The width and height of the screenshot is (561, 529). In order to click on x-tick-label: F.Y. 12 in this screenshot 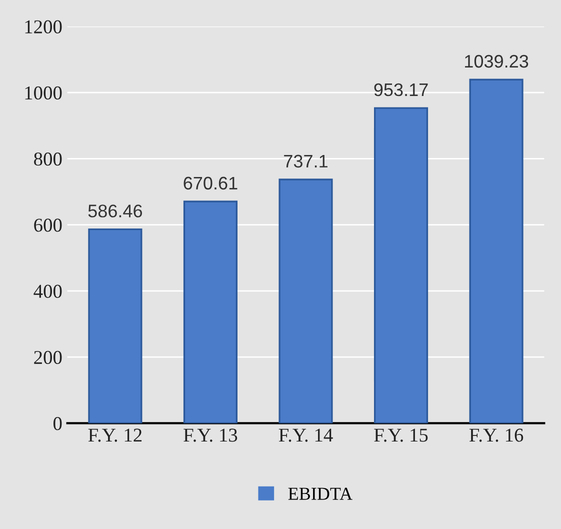, I will do `click(115, 435)`.